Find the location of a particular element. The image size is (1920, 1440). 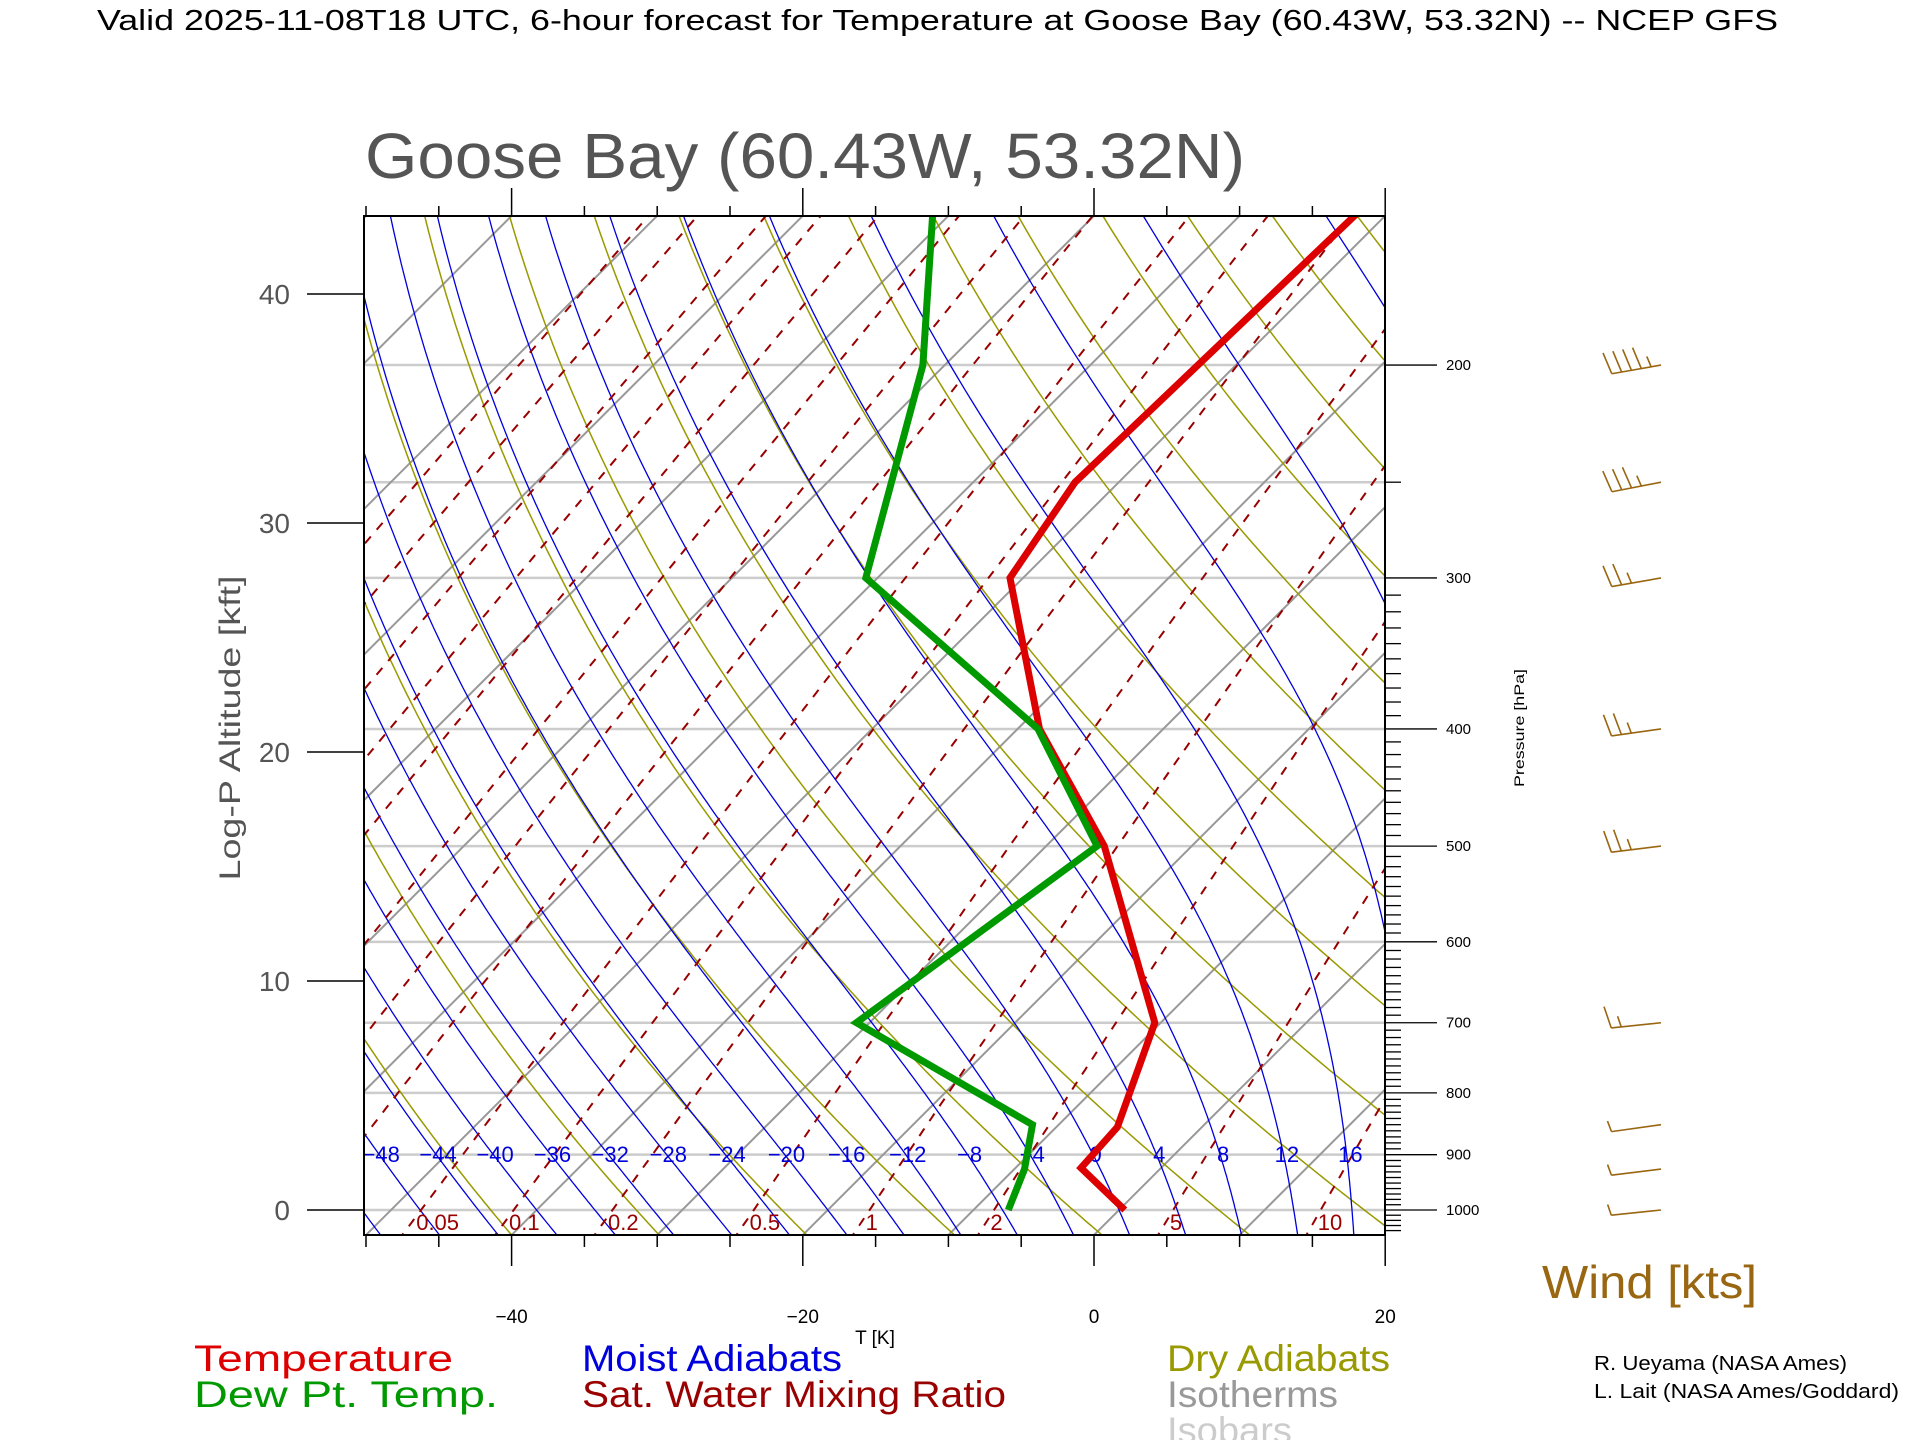

pressure-axis-label: Pressure [hPa] is located at coordinates (1519, 728).